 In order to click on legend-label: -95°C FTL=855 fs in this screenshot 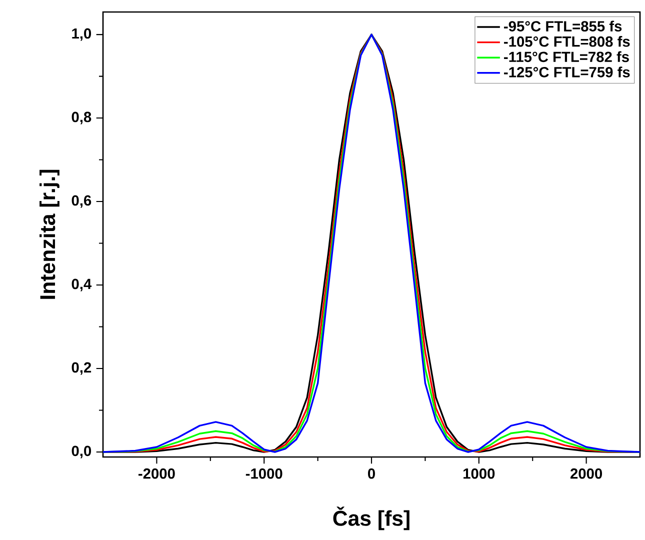, I will do `click(563, 26)`.